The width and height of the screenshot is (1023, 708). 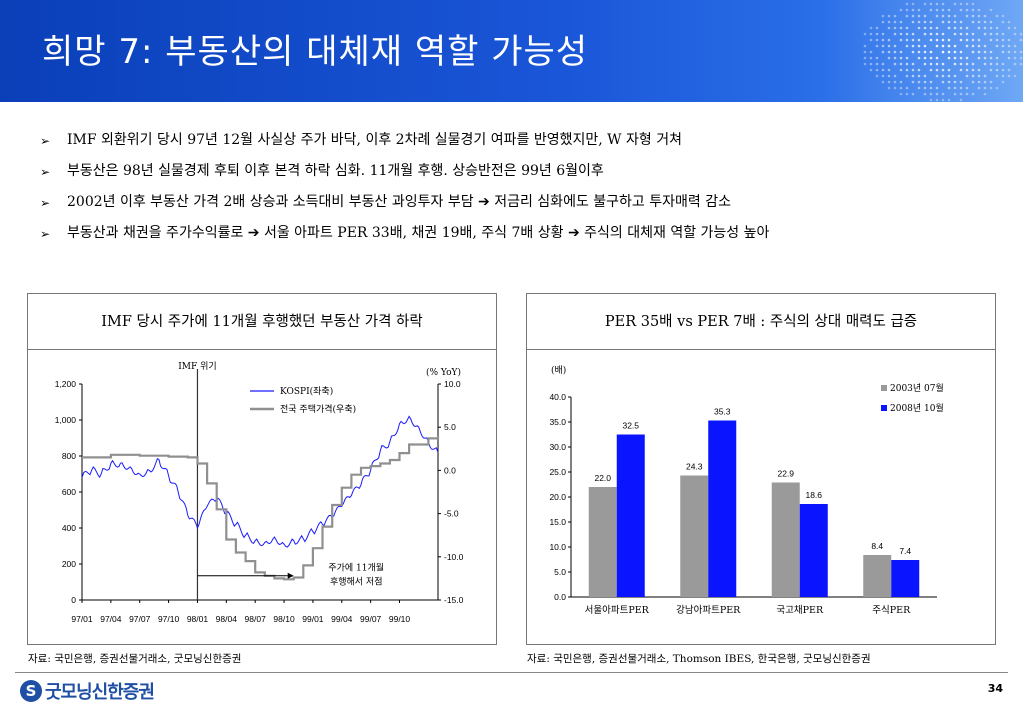 What do you see at coordinates (813, 495) in the screenshot?
I see `bar-value-label: 18.6` at bounding box center [813, 495].